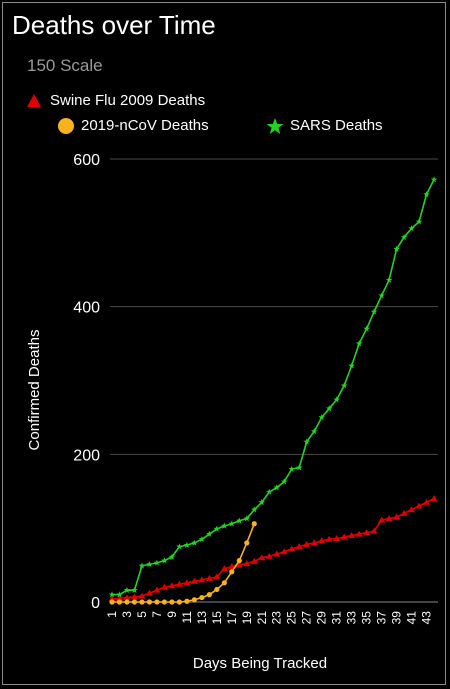  What do you see at coordinates (262, 618) in the screenshot?
I see `x-tick-label: 21` at bounding box center [262, 618].